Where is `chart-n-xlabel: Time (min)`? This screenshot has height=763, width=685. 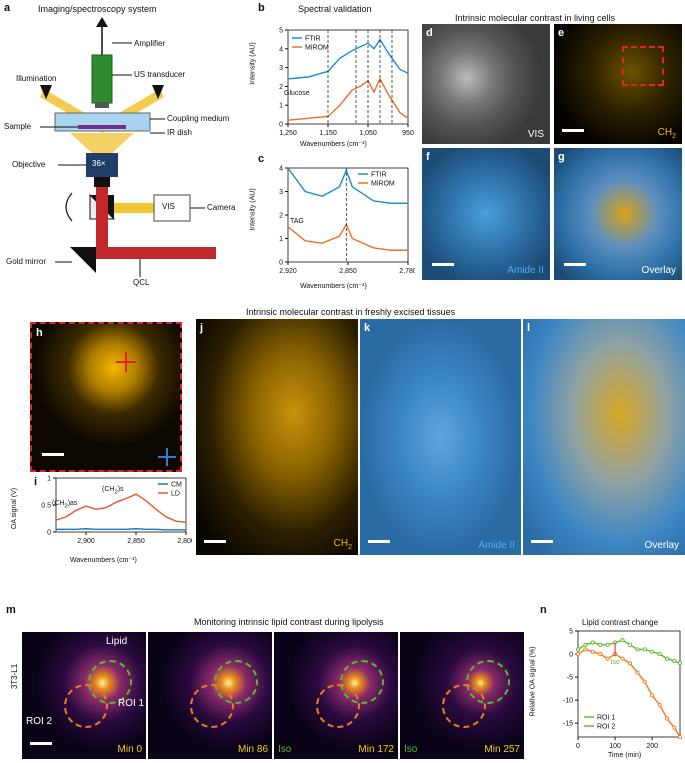 chart-n-xlabel: Time (min) is located at coordinates (625, 755).